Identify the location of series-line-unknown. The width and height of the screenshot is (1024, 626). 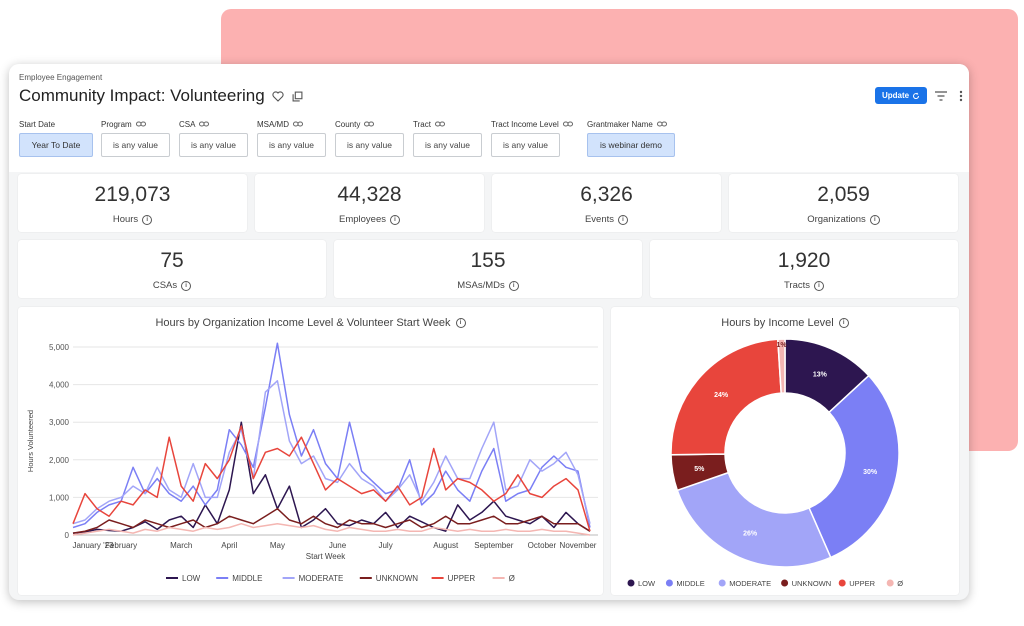
(331, 520).